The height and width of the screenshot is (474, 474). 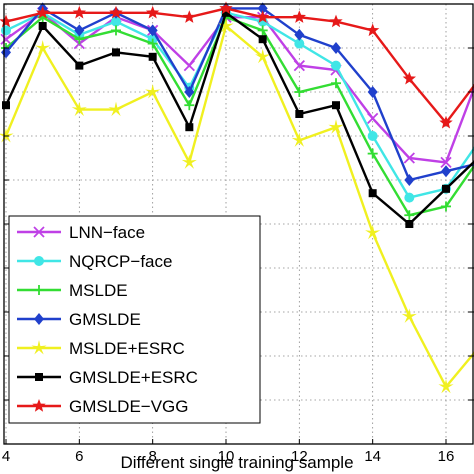 I want to click on x-tick-label: 6, so click(x=79, y=456).